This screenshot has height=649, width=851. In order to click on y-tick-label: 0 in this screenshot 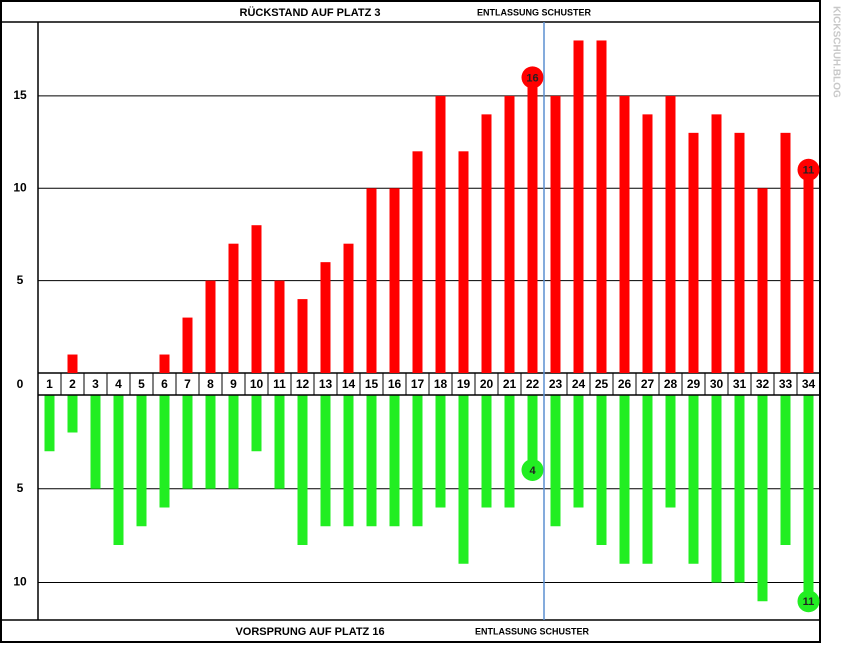, I will do `click(20, 384)`.